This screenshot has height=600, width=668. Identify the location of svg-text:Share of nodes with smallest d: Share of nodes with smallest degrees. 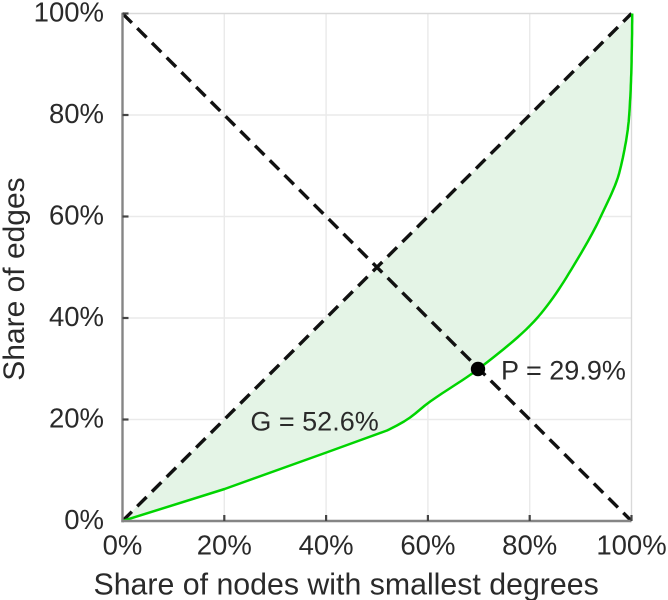
(346, 584).